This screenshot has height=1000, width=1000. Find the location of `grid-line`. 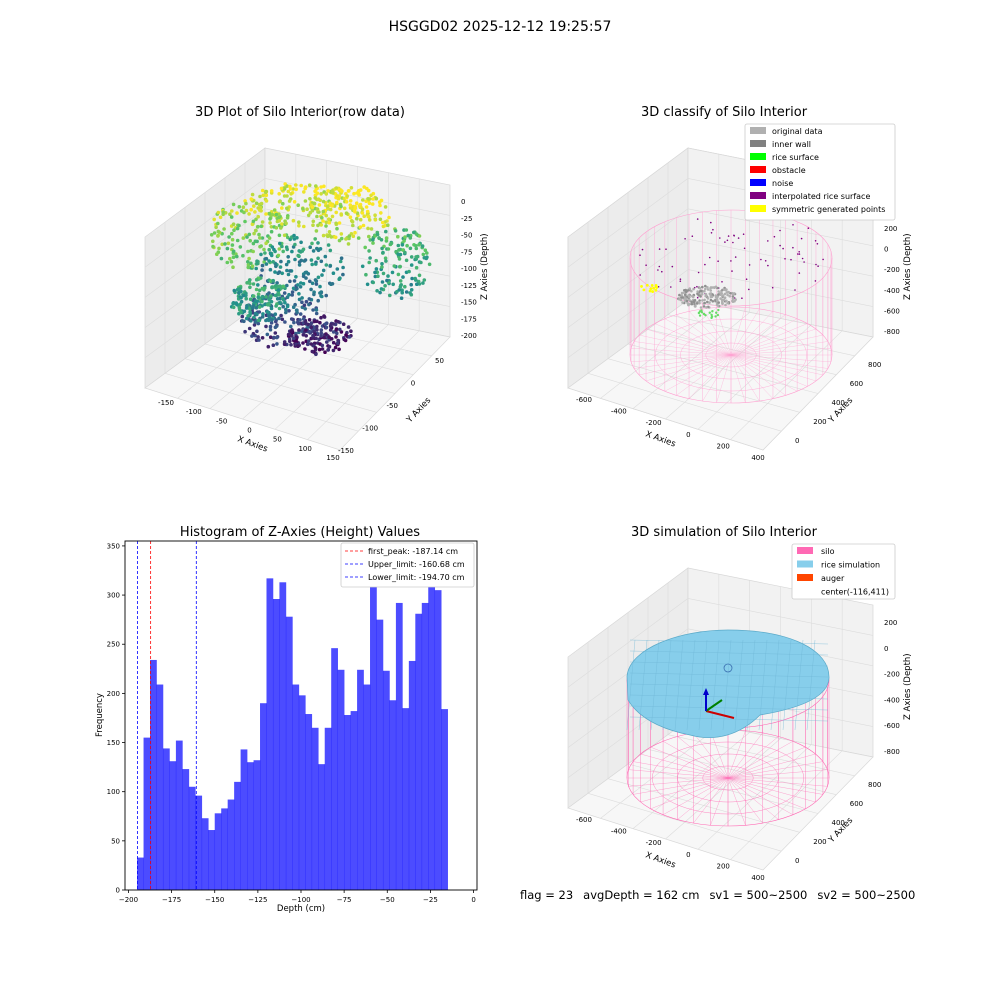

grid-line is located at coordinates (780, 227).